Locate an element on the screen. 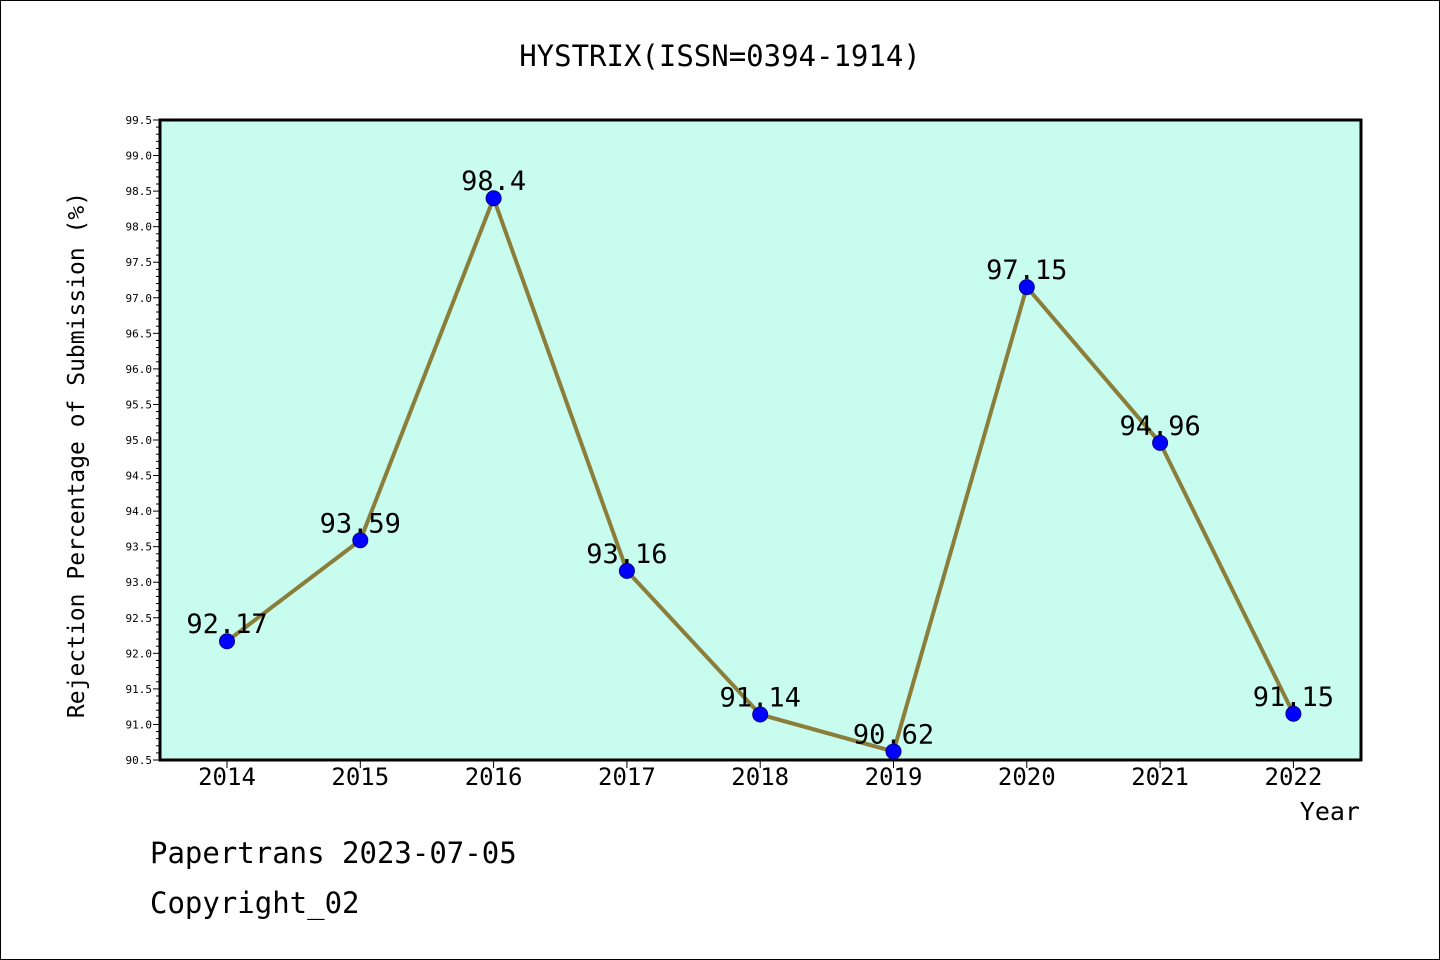 Image resolution: width=1440 pixels, height=960 pixels. y-tick-label: 91.5 is located at coordinates (139, 689).